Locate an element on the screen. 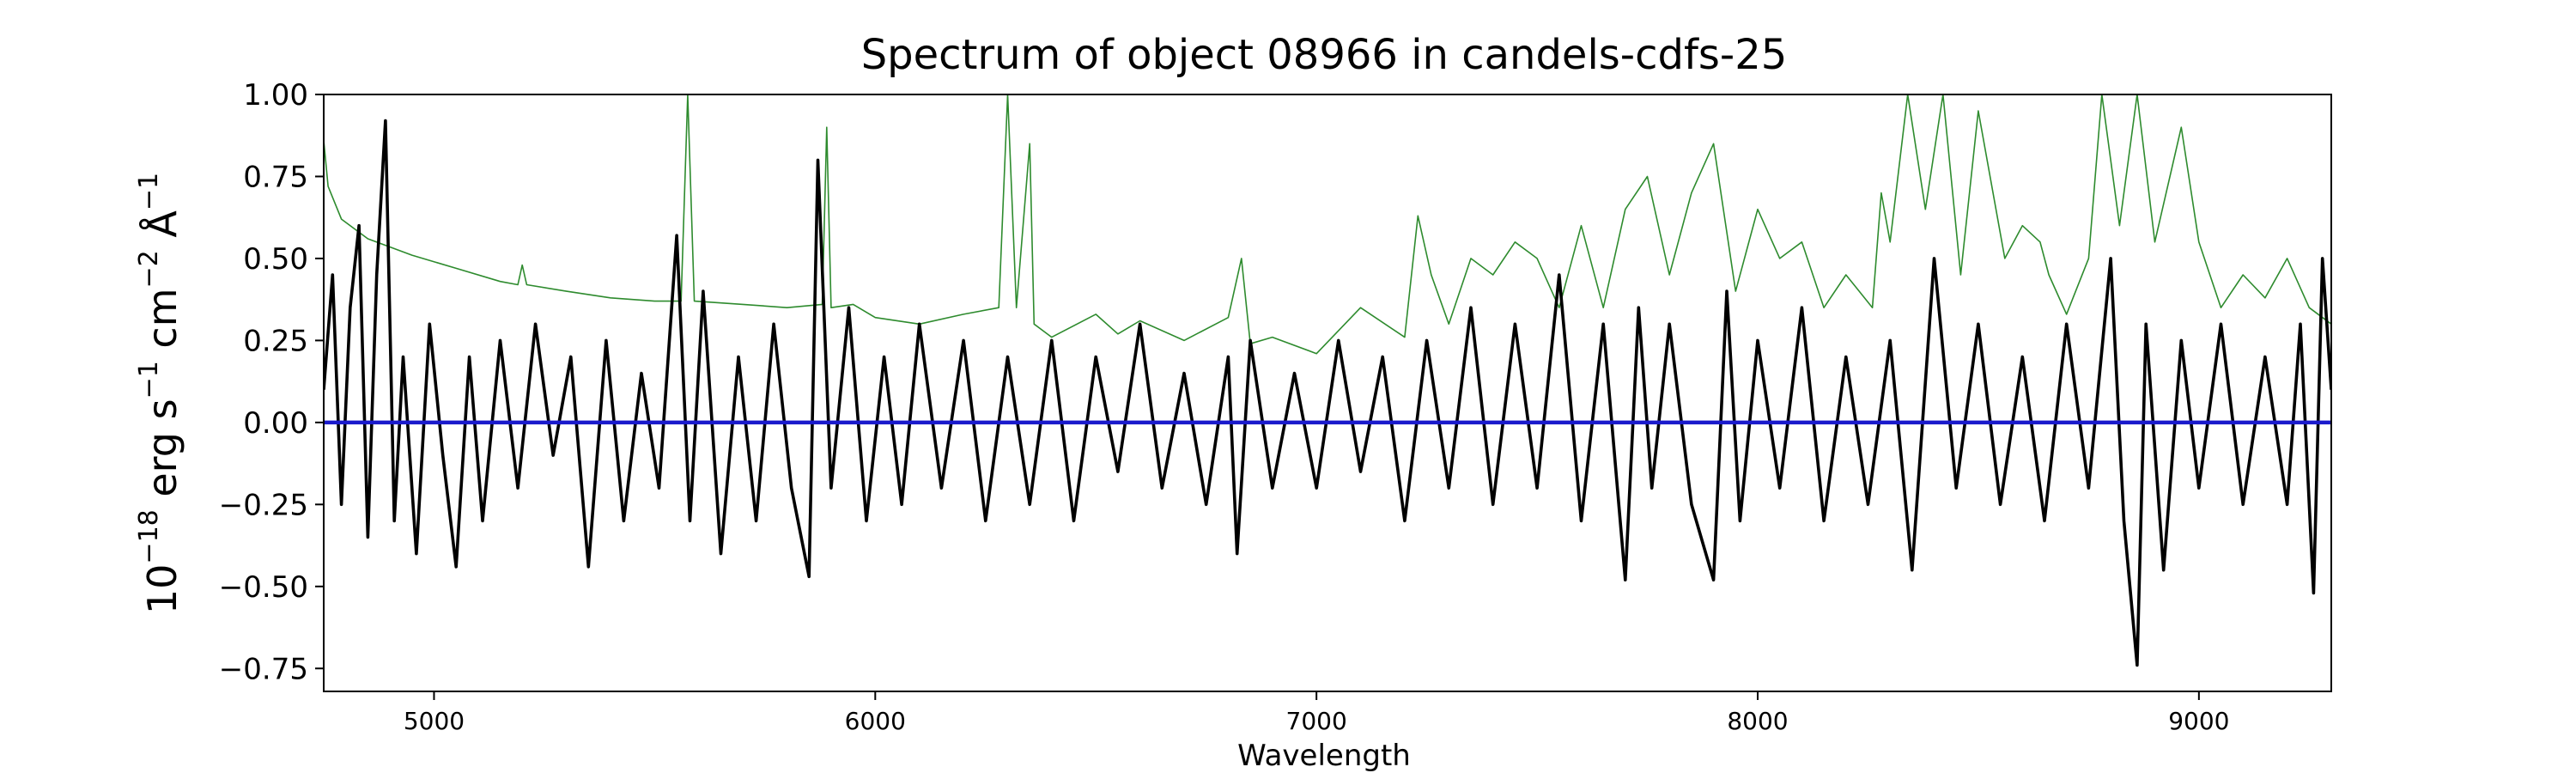 The width and height of the screenshot is (2576, 773). y-label-cm: cm is located at coordinates (162, 324).